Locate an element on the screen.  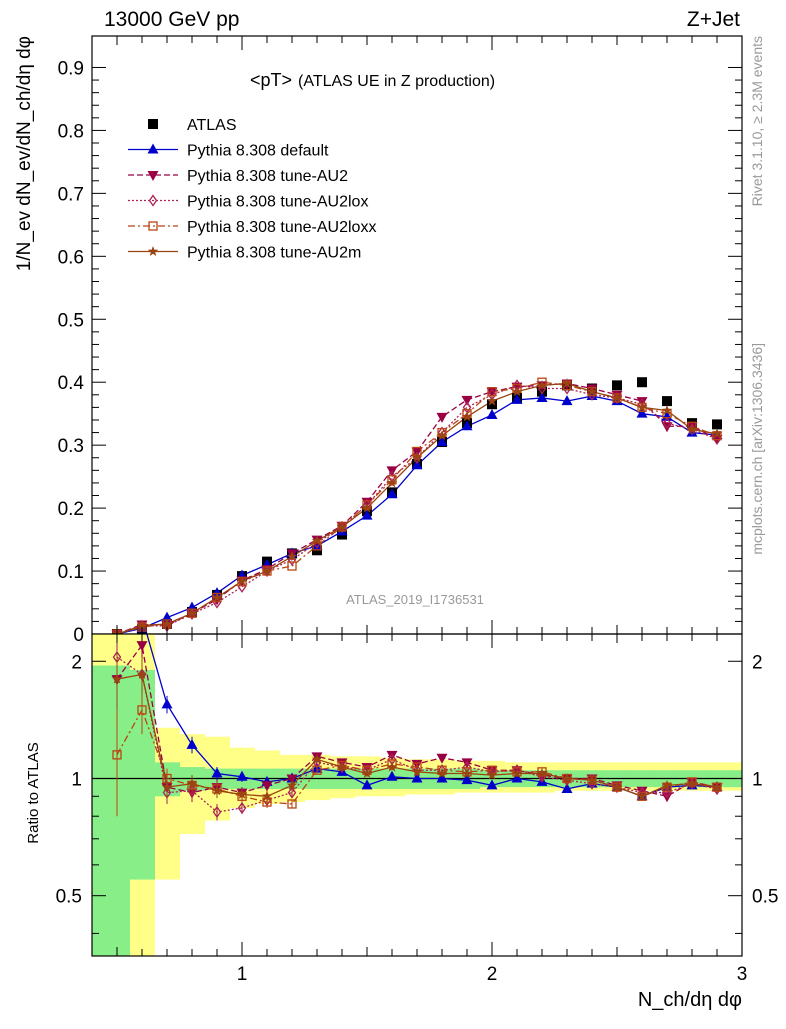
ratio-y-tick-label: 0.5 is located at coordinates (69, 897).